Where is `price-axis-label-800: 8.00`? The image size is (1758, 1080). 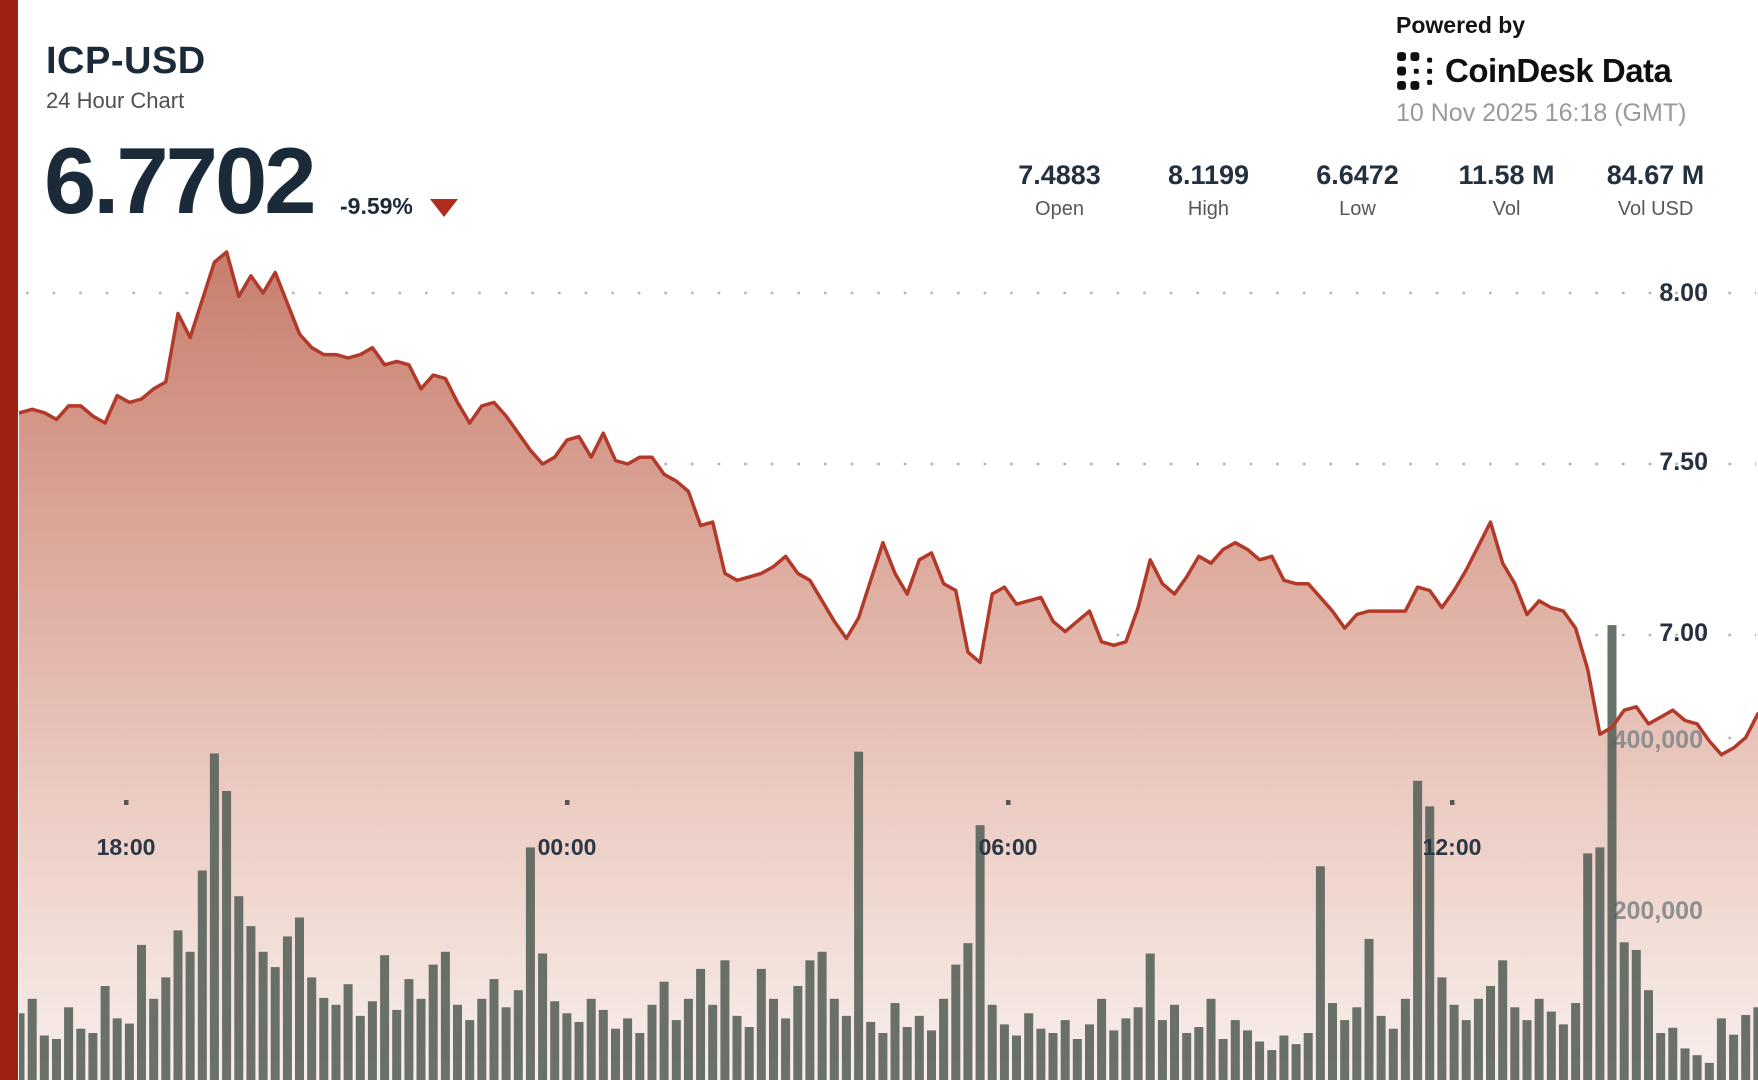
price-axis-label-800: 8.00 is located at coordinates (1683, 293).